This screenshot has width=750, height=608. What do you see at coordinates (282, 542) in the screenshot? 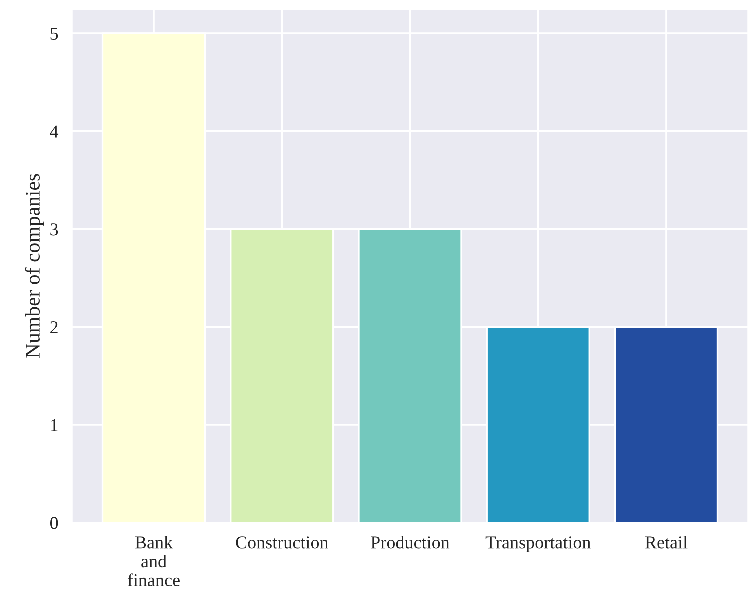
I see `x-tick-label: Construction` at bounding box center [282, 542].